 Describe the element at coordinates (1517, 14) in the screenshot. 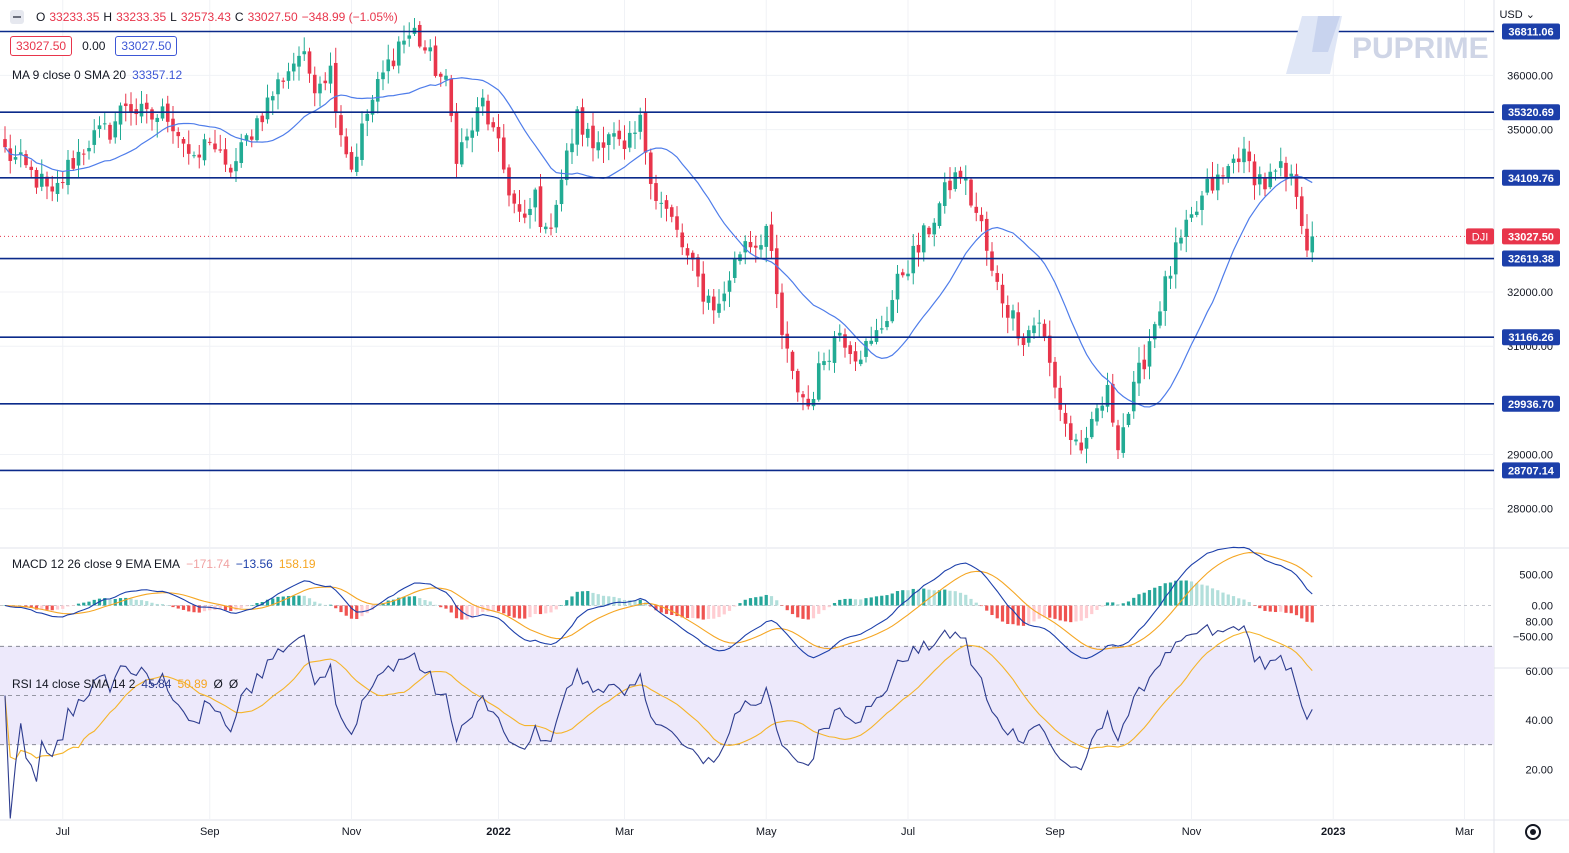

I see `currency-select: USD ⌄` at that location.